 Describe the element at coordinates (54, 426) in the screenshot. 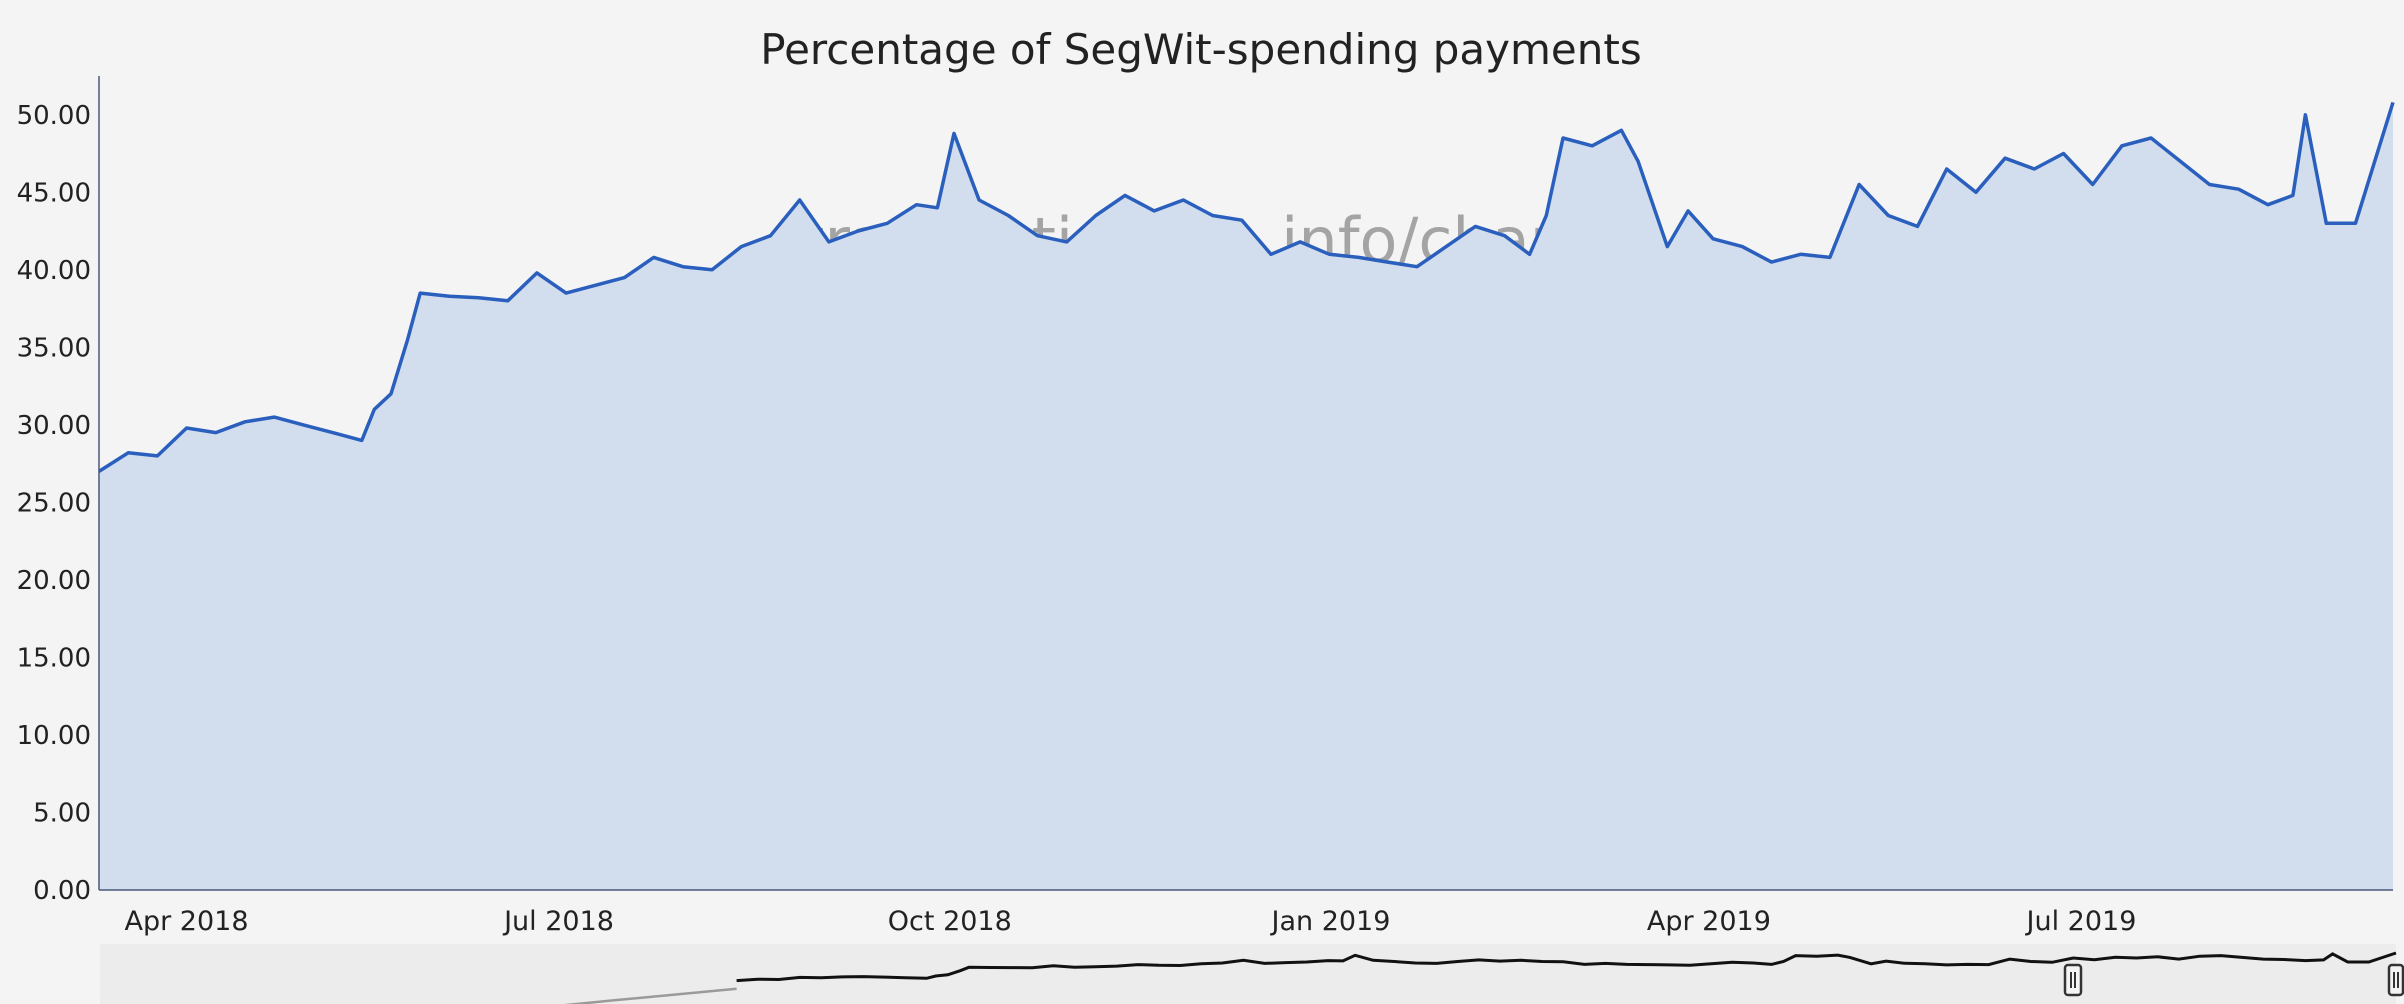

I see `y-tick-label: 30.00` at that location.